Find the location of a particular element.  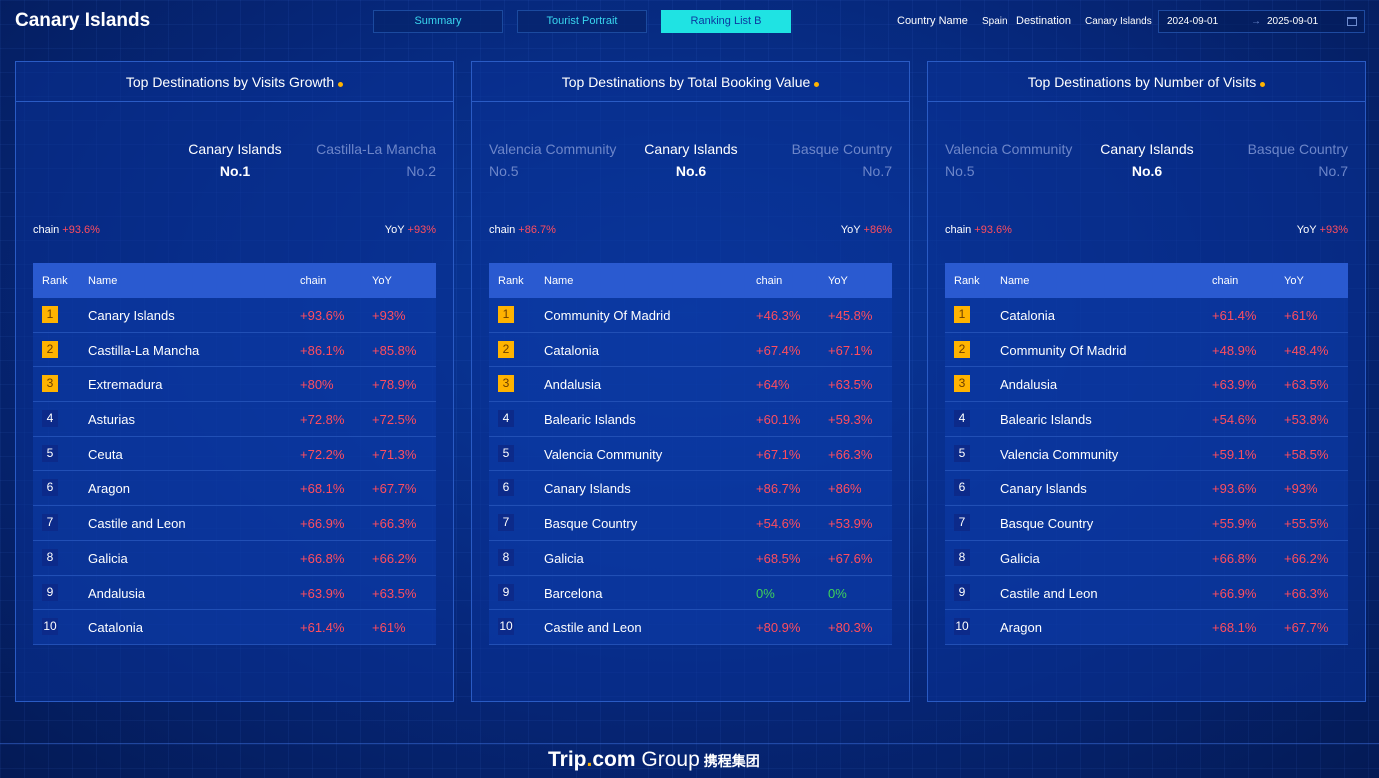

date-range-picker: 2024-09-01 → 2025-09-01 is located at coordinates (1261, 21).